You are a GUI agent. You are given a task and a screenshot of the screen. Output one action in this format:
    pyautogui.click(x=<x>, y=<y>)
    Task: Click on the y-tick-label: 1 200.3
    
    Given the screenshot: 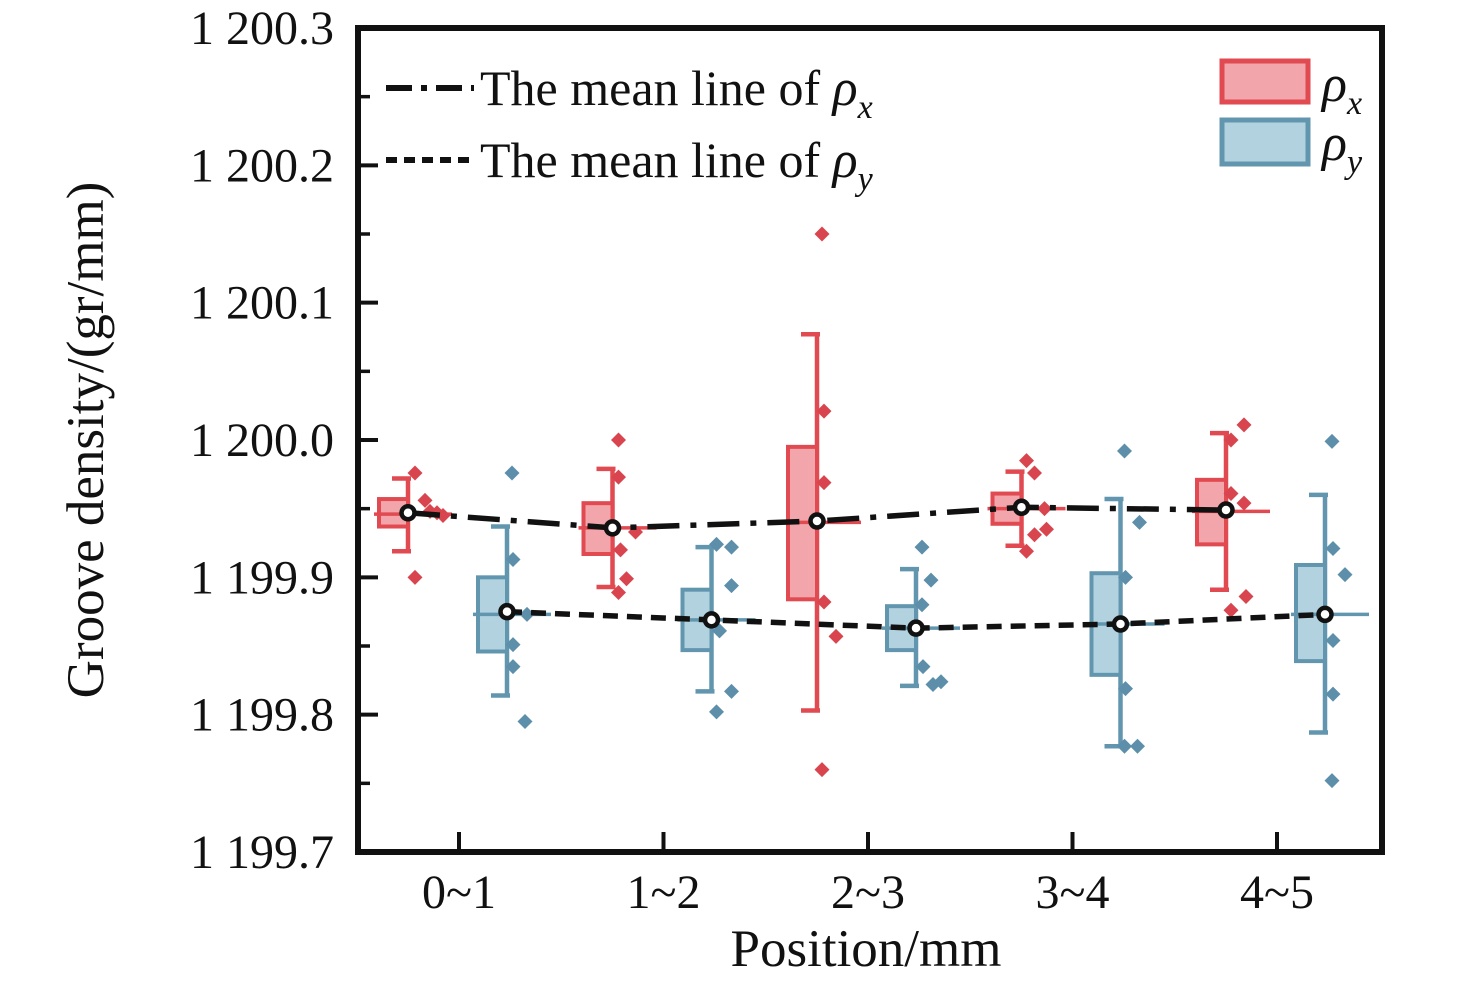 What is the action you would take?
    pyautogui.click(x=262, y=28)
    